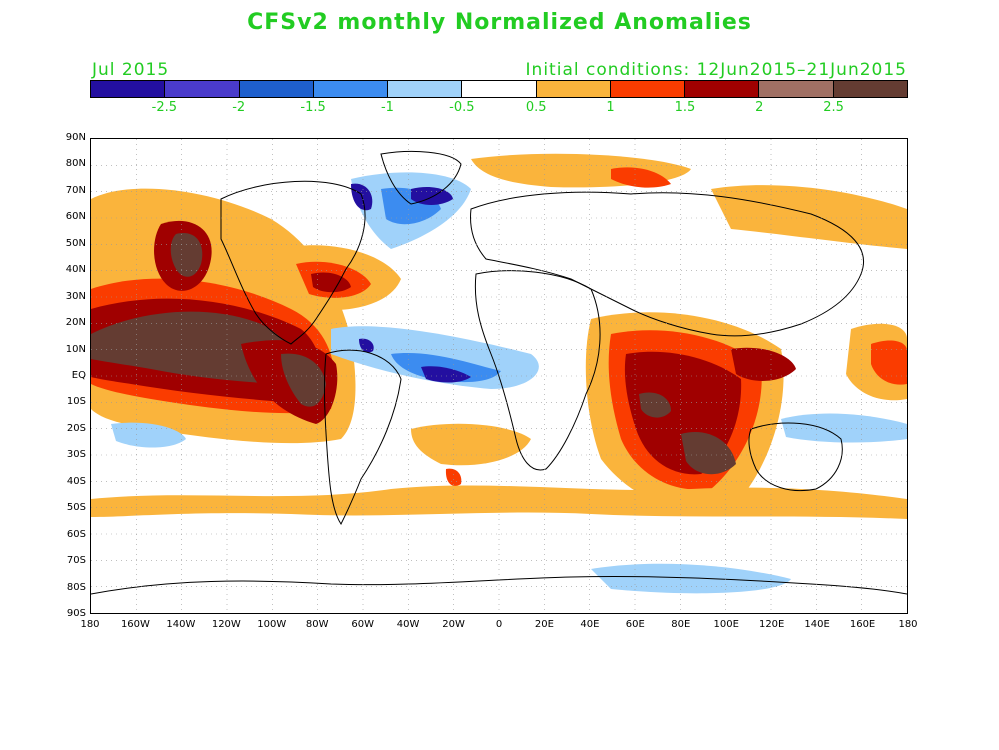  I want to click on coastline-greenland, so click(421, 177).